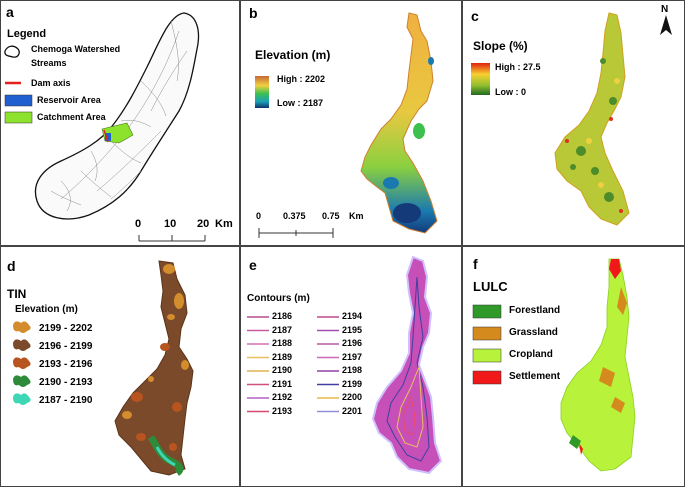 The image size is (685, 487). Describe the element at coordinates (66, 364) in the screenshot. I see `tin-class-3: 2193 - 2196` at that location.